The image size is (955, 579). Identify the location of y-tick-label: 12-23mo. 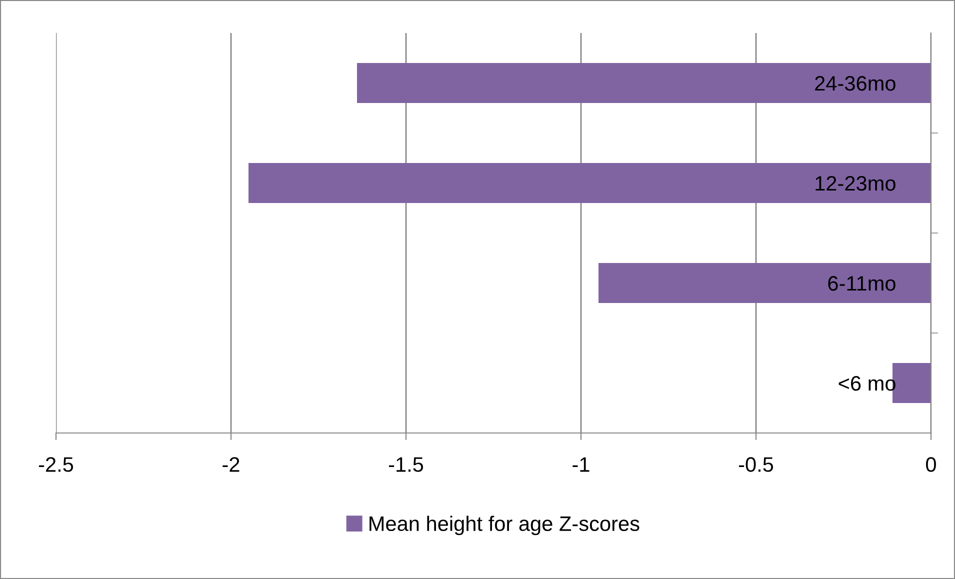
(856, 183).